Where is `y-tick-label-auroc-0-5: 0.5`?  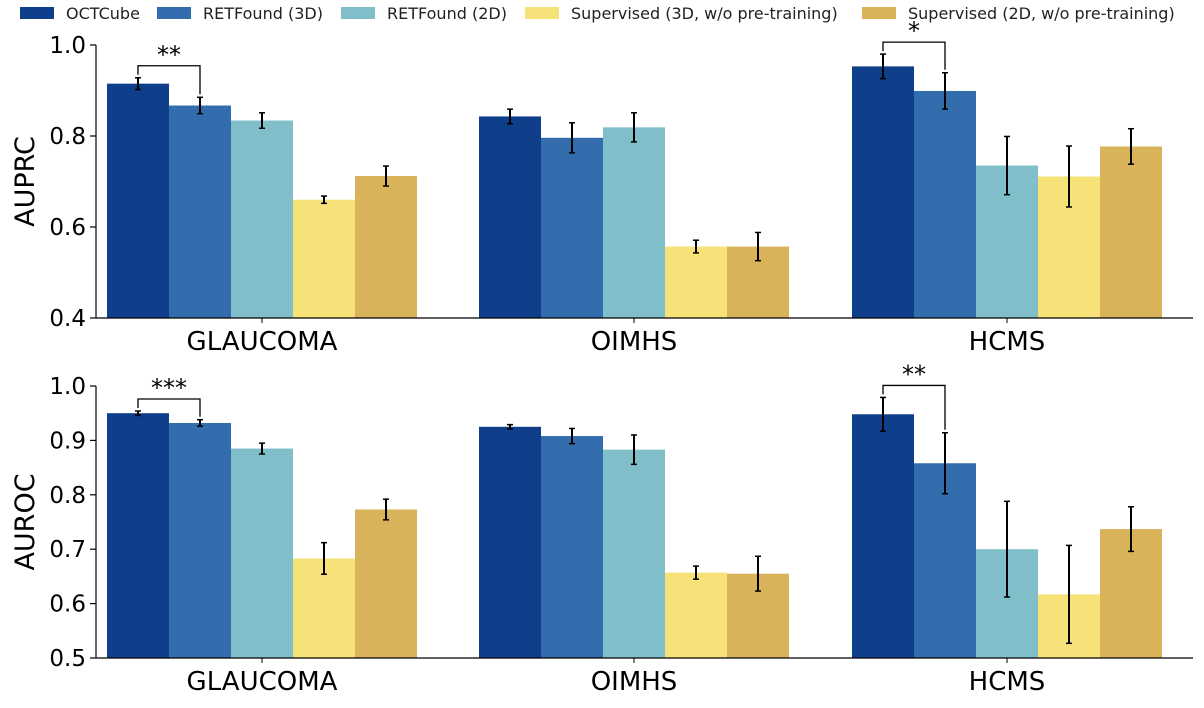
y-tick-label-auroc-0-5: 0.5 is located at coordinates (67, 659).